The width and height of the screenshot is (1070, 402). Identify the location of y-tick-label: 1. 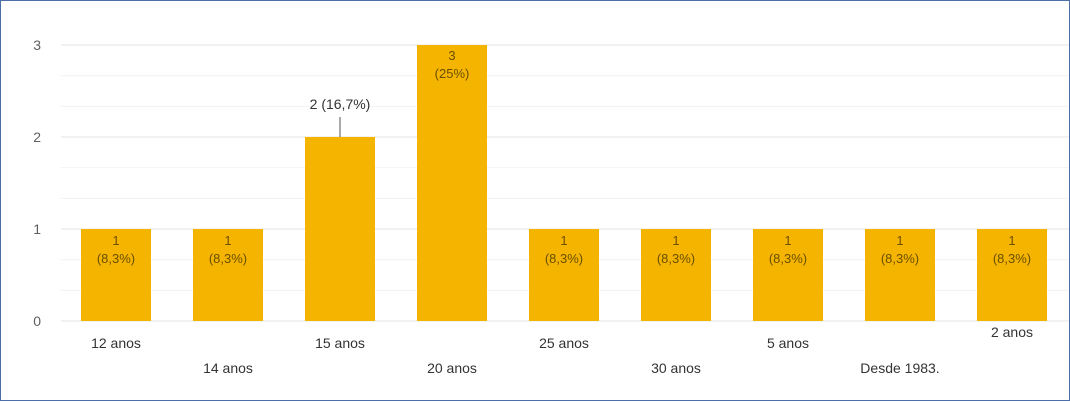
(37, 229).